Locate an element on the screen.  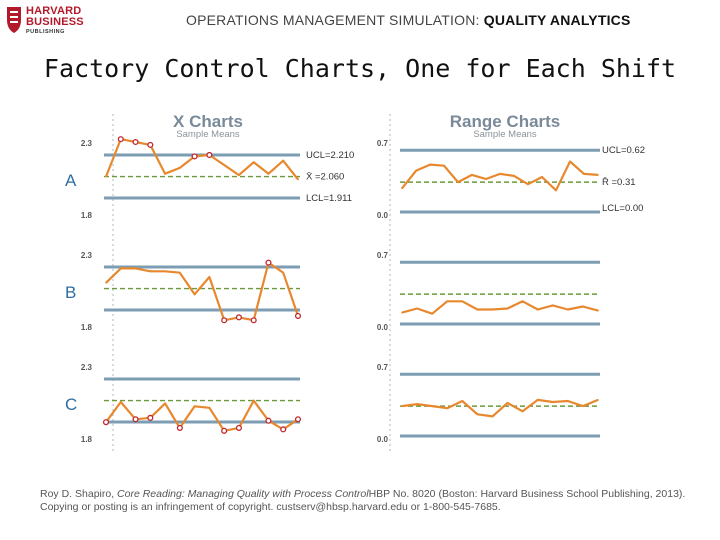
x-panel-a is located at coordinates (202, 168).